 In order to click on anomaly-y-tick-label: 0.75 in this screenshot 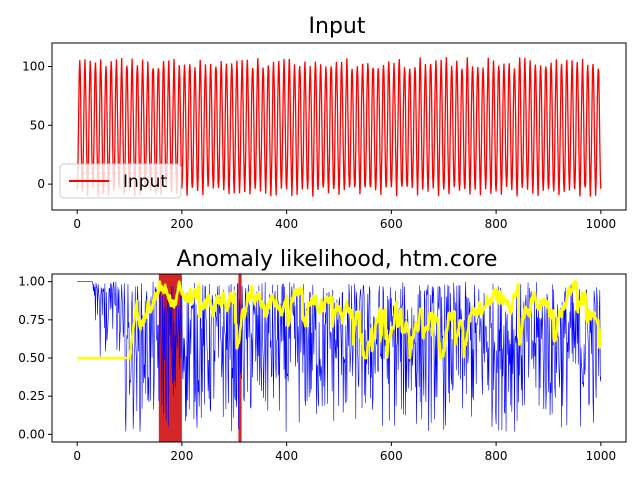, I will do `click(31, 320)`.